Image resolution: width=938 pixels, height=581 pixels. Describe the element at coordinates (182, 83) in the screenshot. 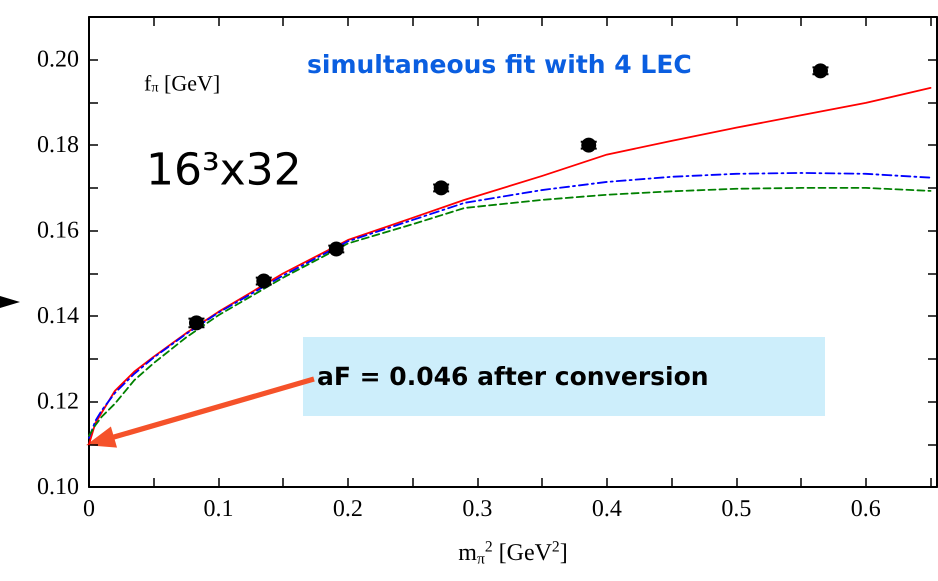

I see `y-axis-title: fπ [GeV]` at that location.